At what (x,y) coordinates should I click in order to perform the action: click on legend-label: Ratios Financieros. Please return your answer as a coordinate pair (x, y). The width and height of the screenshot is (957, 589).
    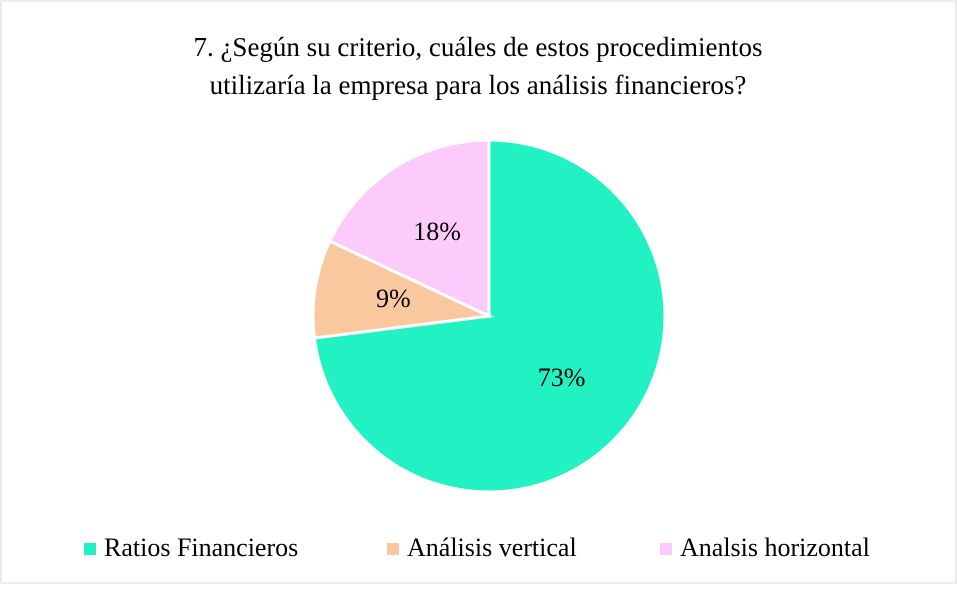
    Looking at the image, I should click on (201, 547).